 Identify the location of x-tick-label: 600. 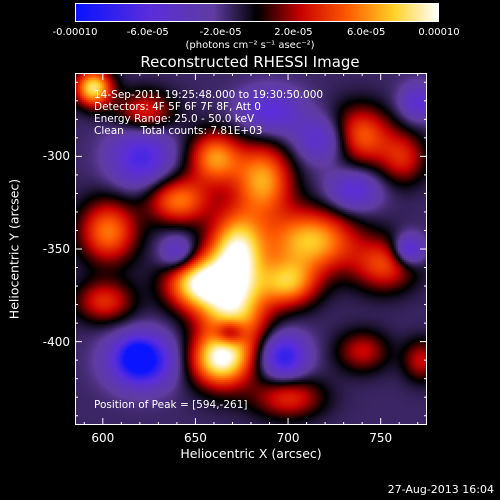
(103, 438).